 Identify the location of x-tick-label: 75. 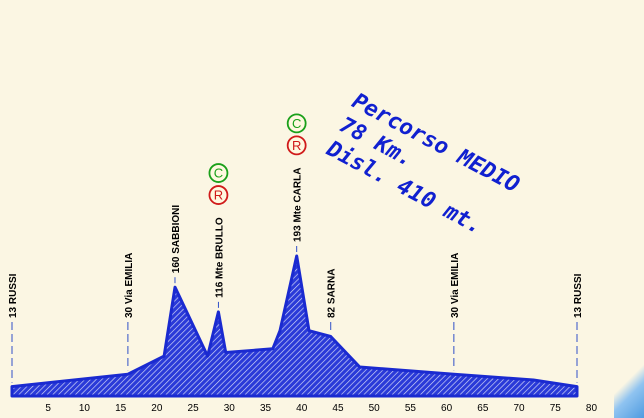
(556, 408).